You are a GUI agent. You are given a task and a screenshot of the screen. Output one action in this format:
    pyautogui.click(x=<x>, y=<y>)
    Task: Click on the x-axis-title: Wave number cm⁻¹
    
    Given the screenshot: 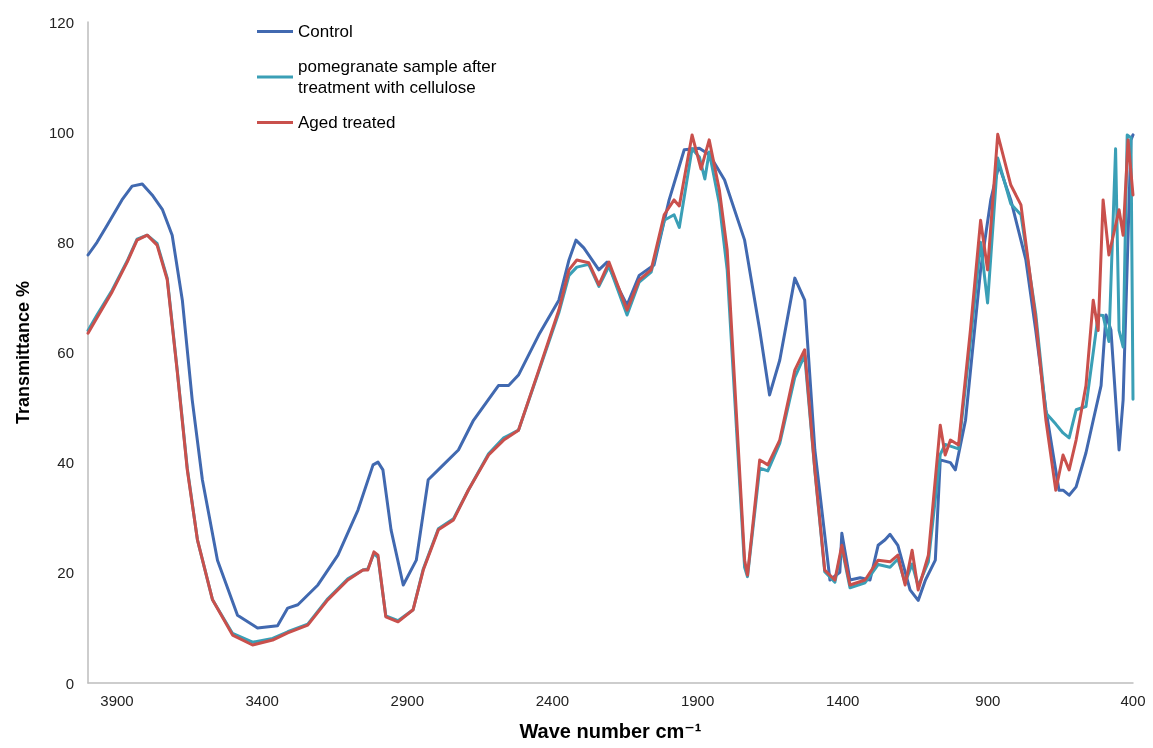 What is the action you would take?
    pyautogui.click(x=610, y=731)
    